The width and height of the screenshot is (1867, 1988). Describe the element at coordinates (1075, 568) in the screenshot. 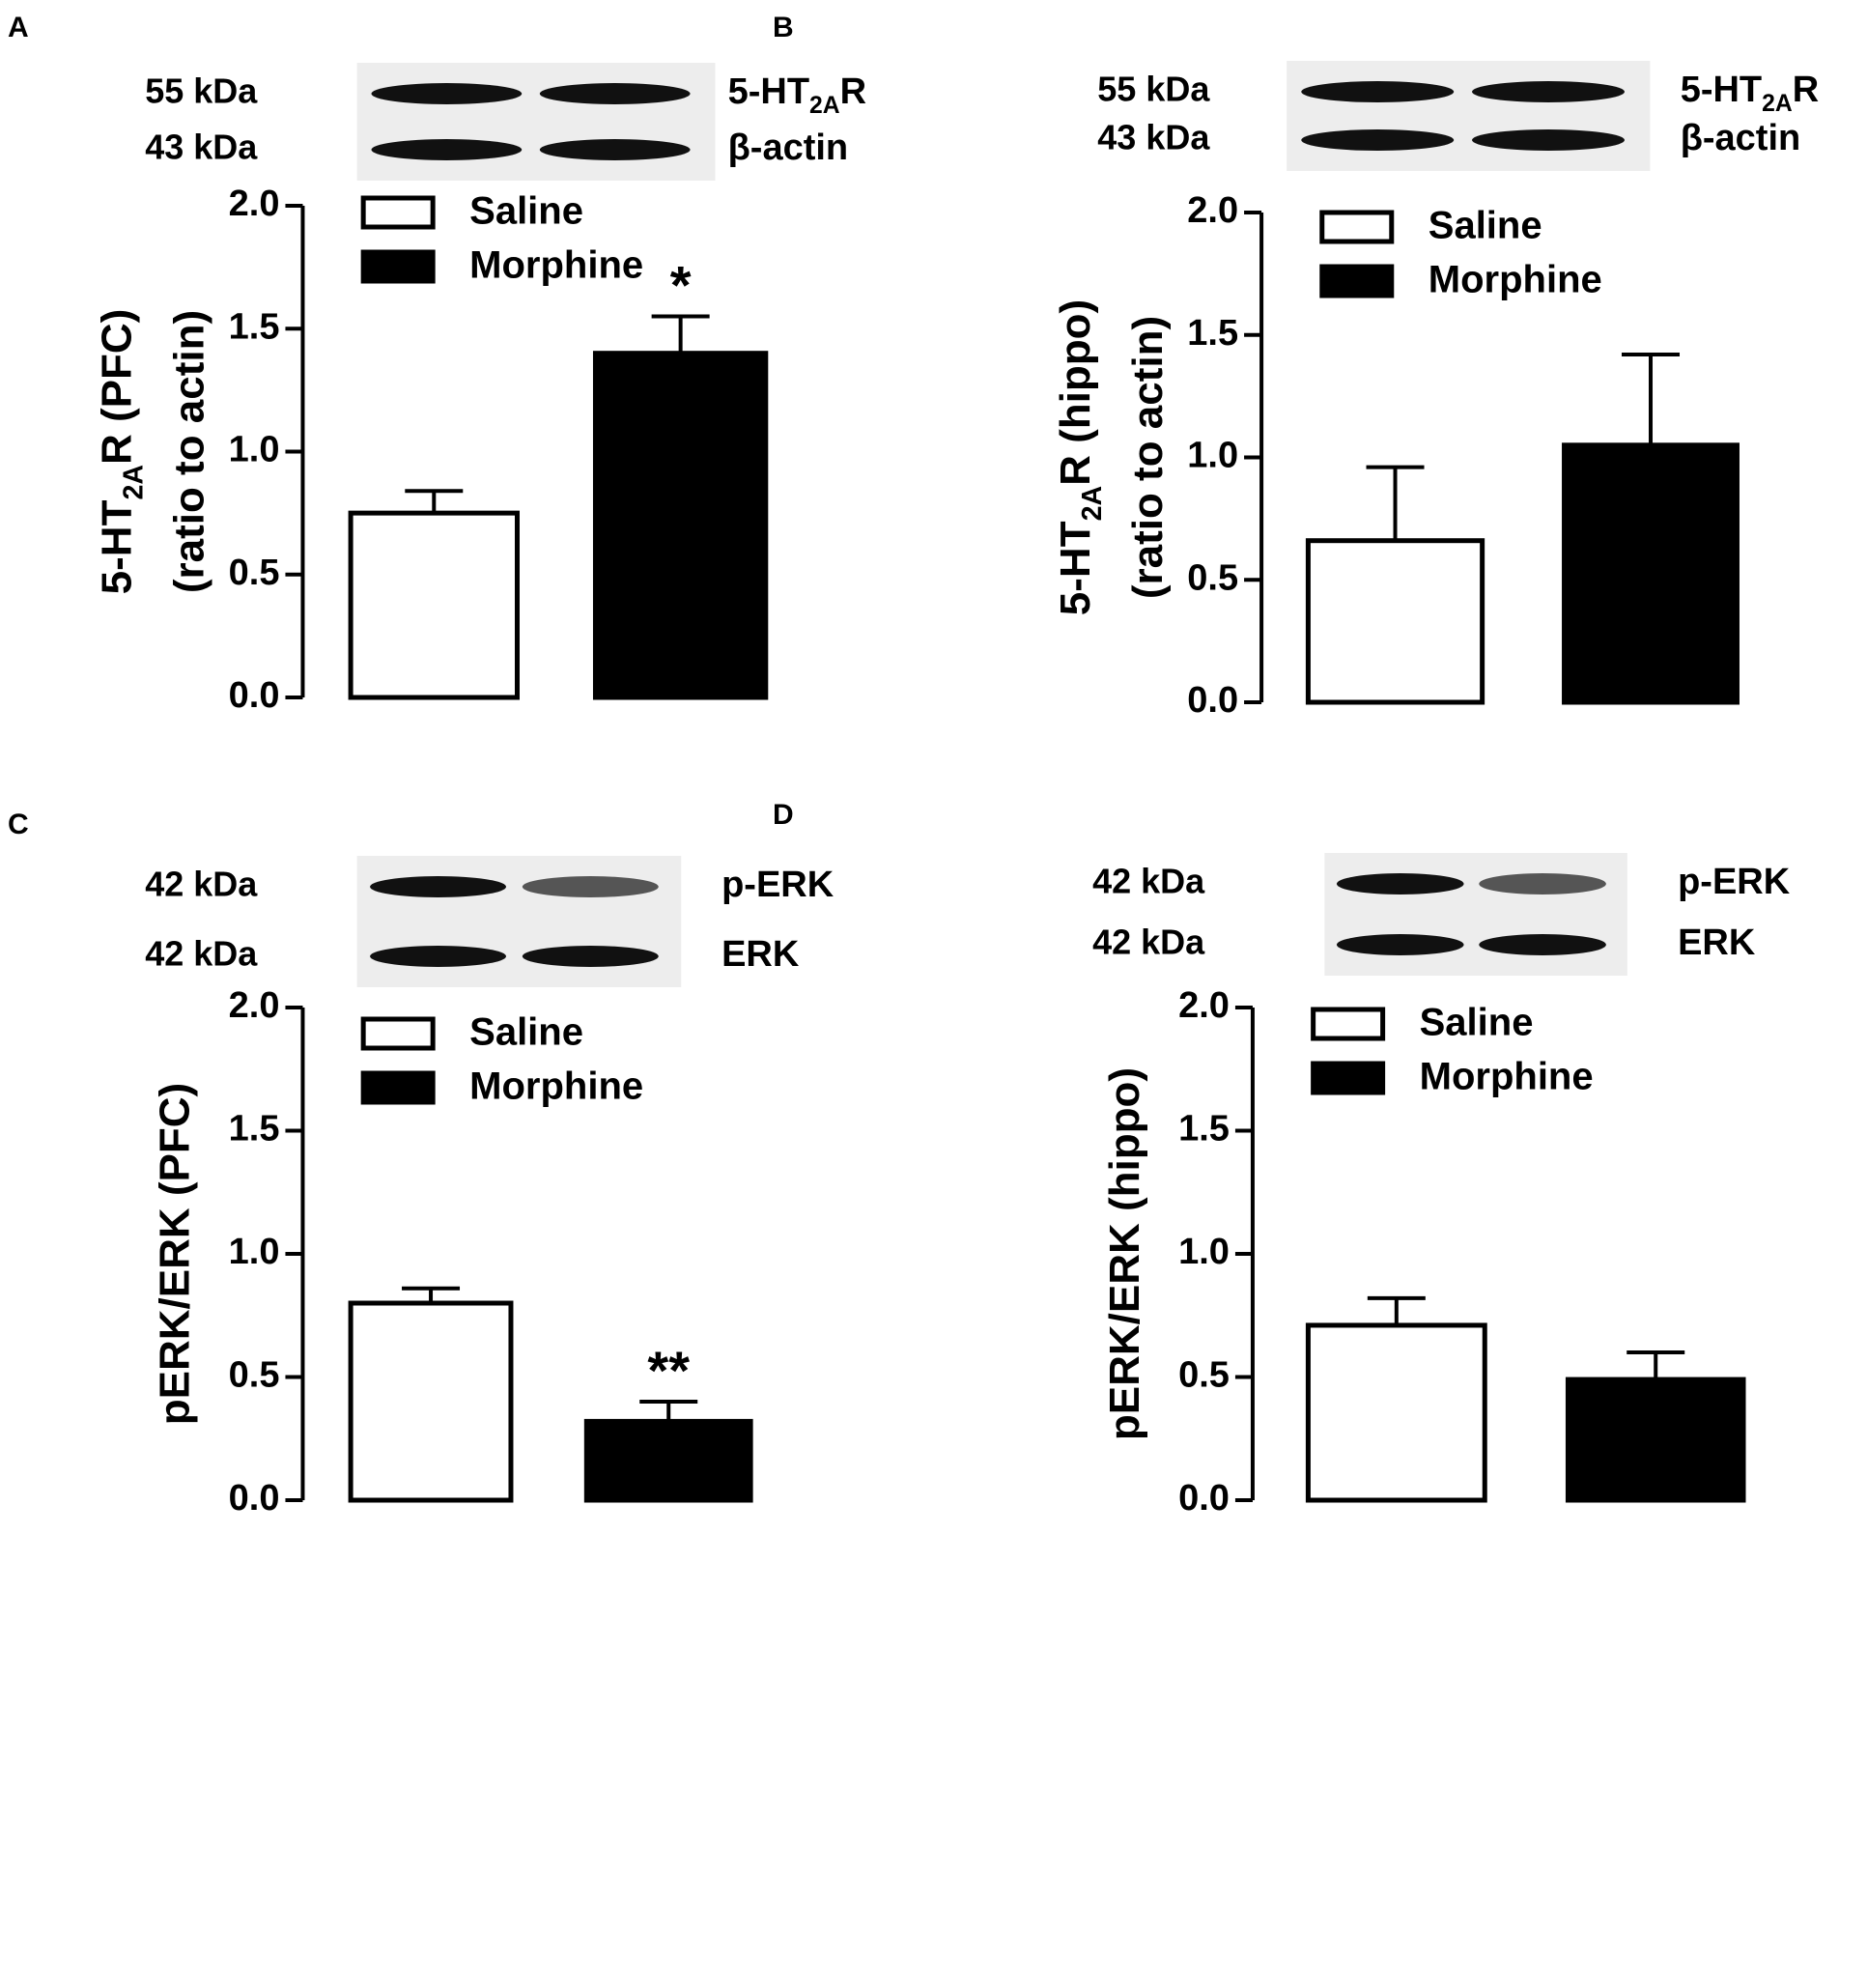

I see `y-axis-label-part: 5-HT` at that location.